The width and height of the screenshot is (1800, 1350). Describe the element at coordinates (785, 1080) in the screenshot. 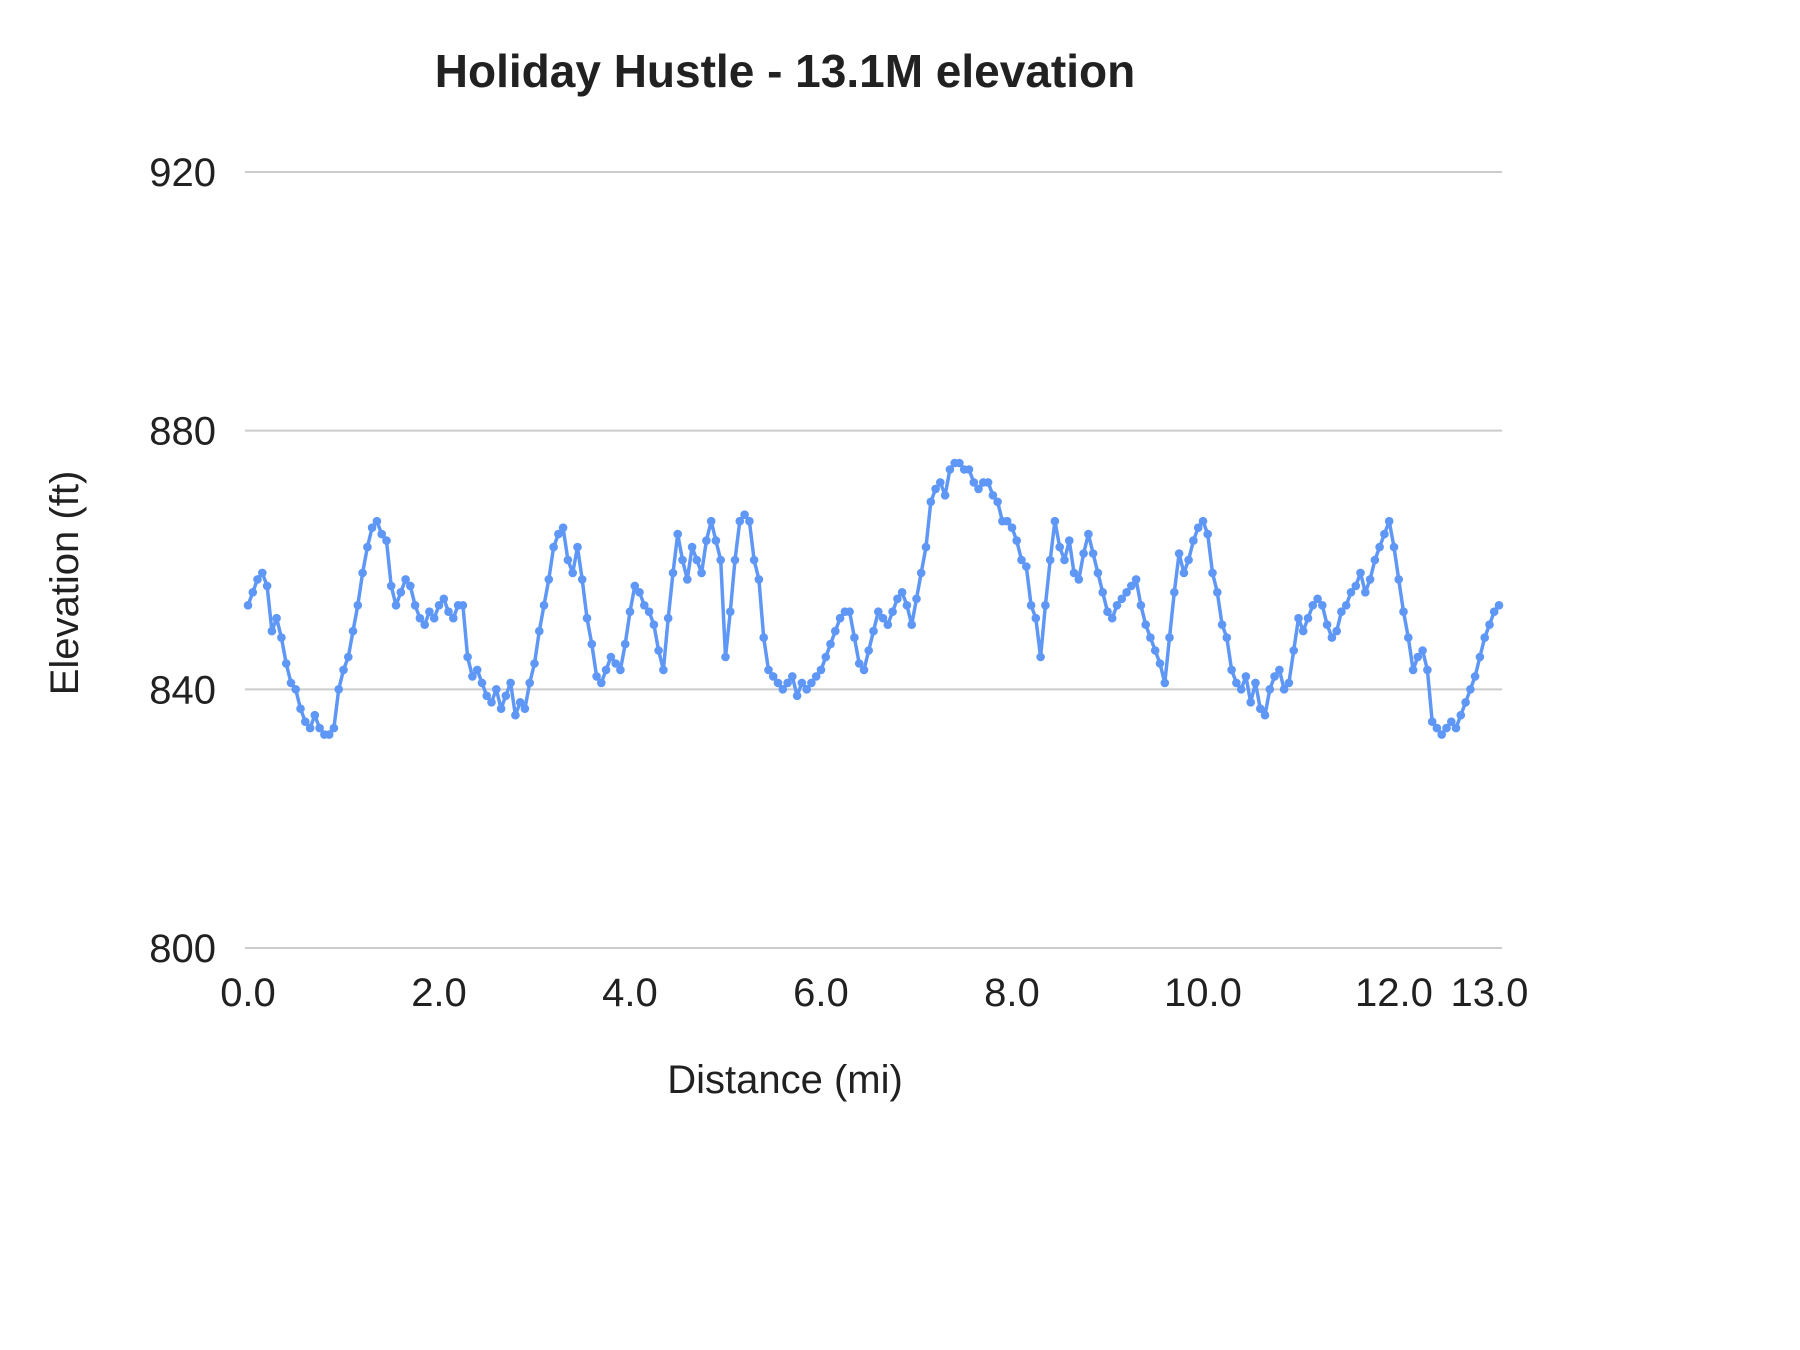

I see `x-axis-title: Distance (mi)` at that location.